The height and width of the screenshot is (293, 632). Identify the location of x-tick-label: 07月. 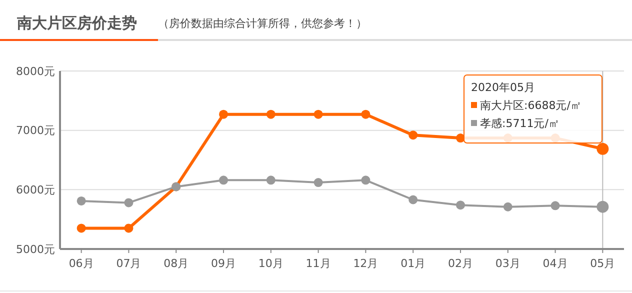
(129, 263).